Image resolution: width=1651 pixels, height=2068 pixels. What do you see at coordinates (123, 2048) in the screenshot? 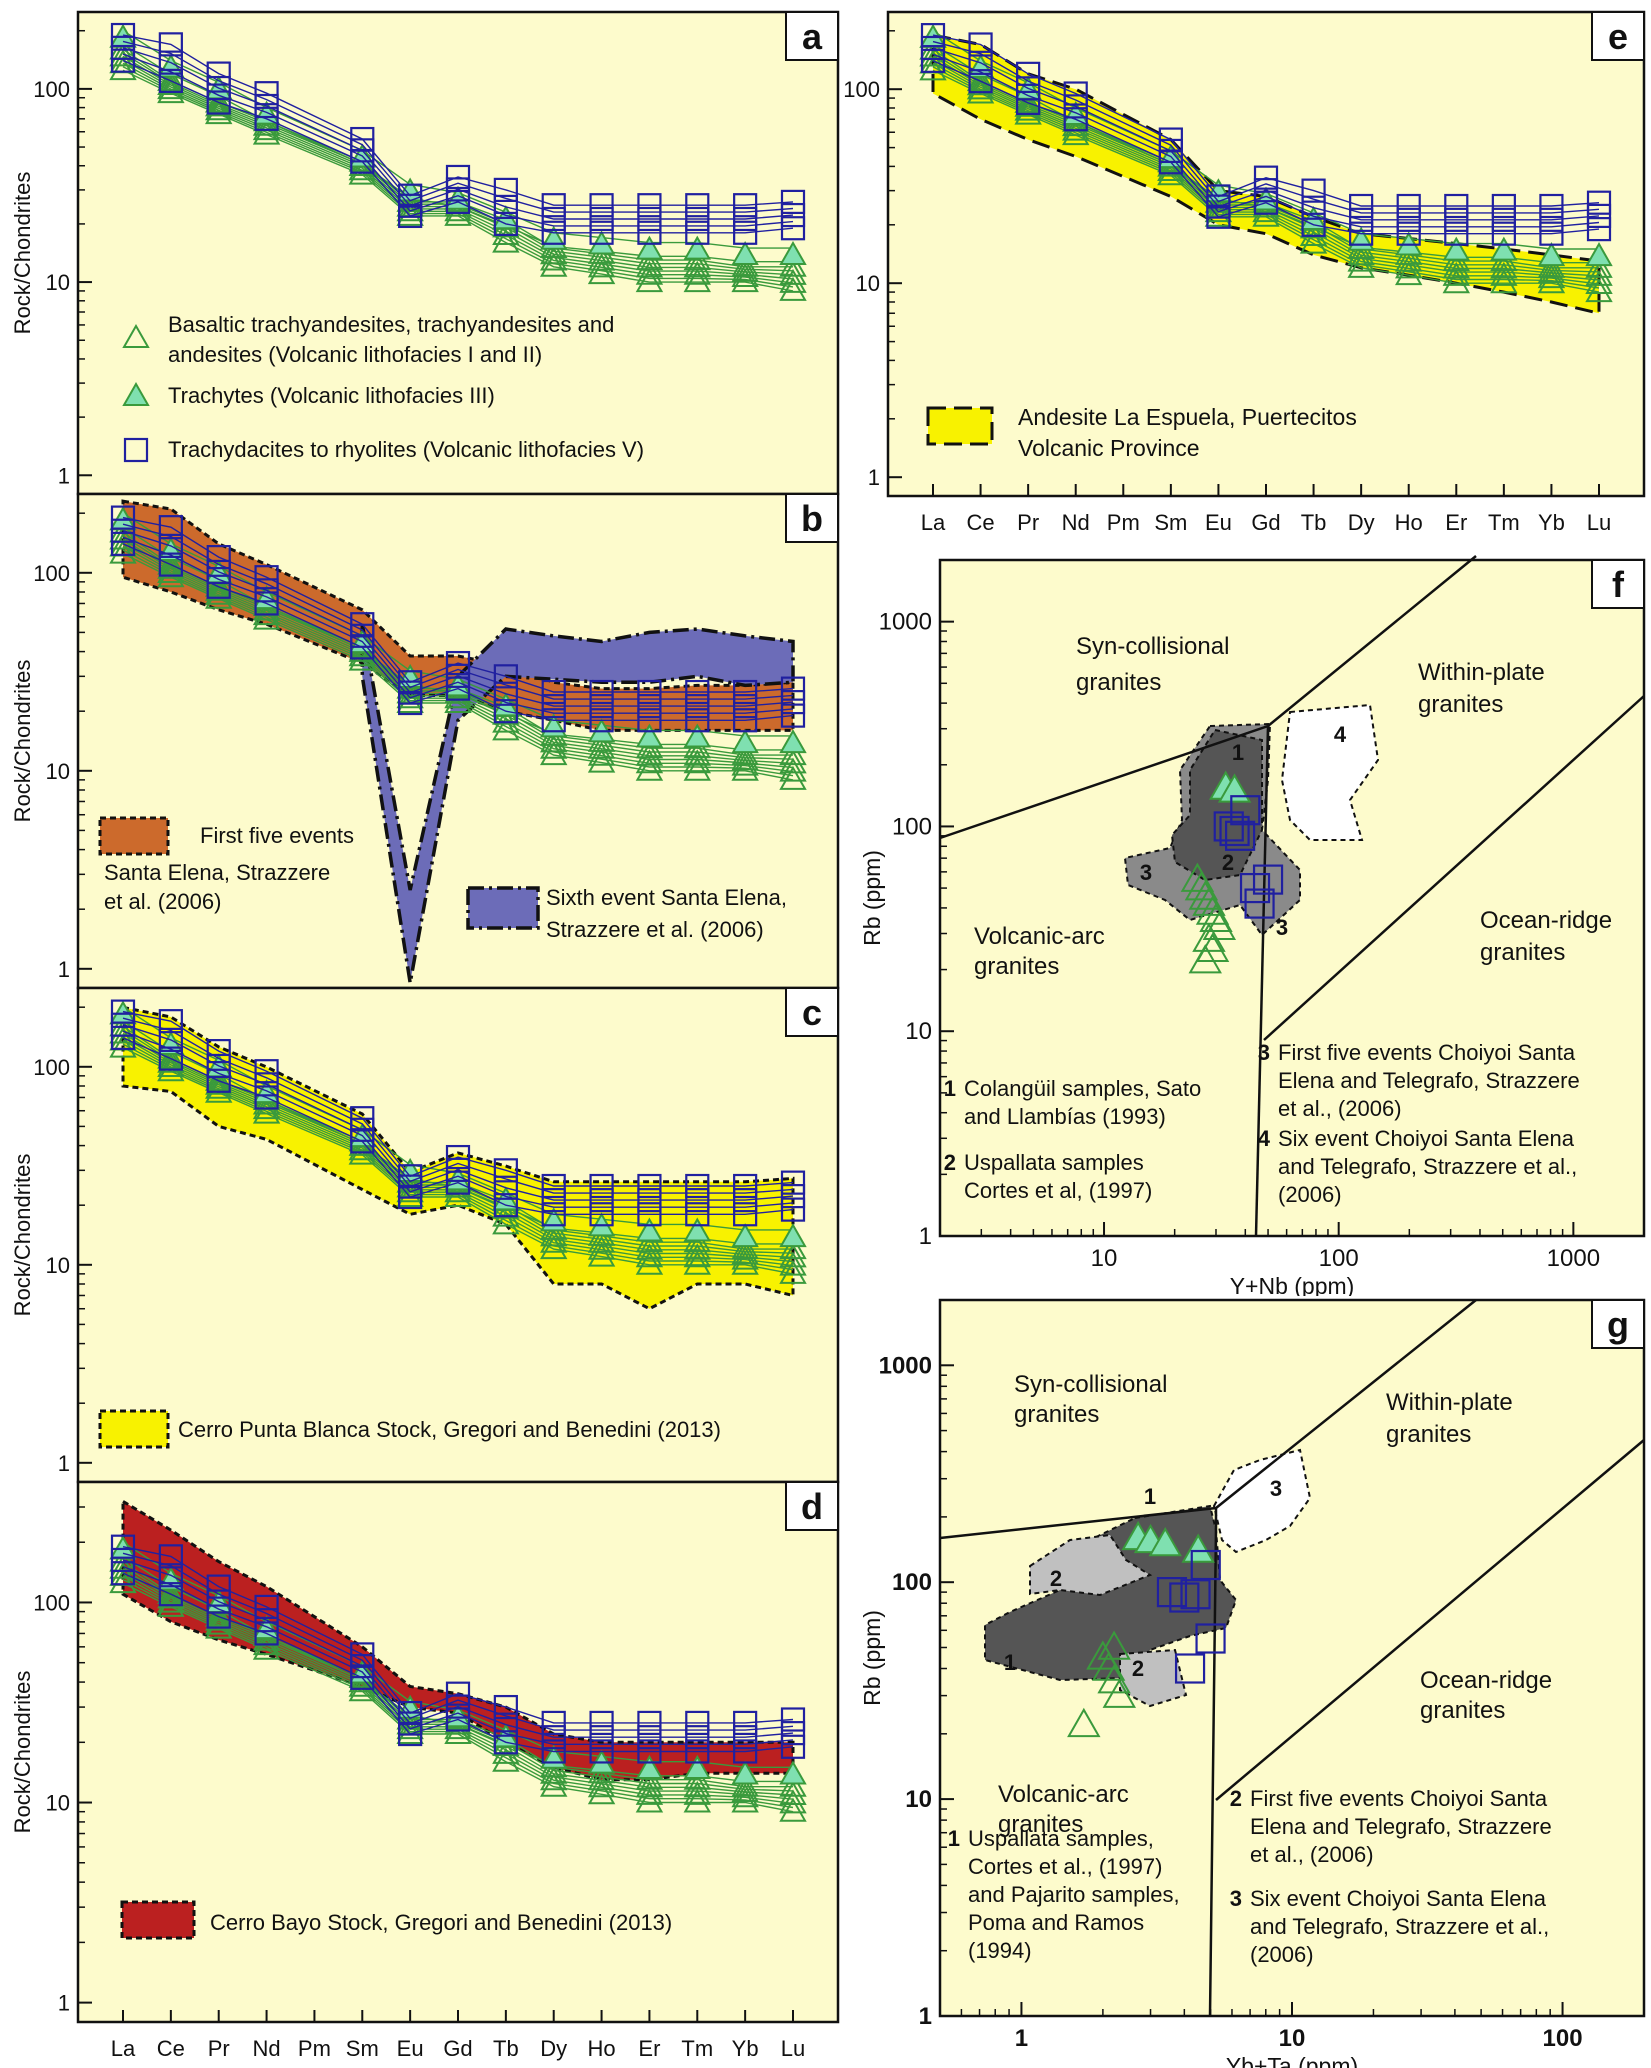
I see `x-tick-label: La` at bounding box center [123, 2048].